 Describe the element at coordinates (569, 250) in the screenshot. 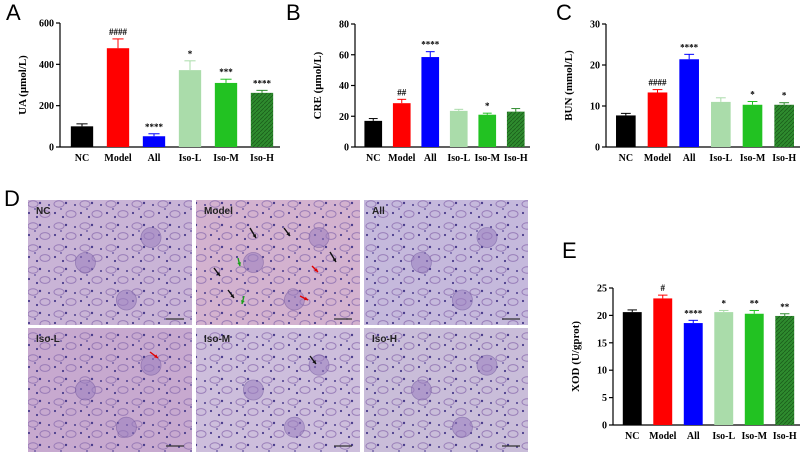

I see `panel-letter-e: E` at that location.